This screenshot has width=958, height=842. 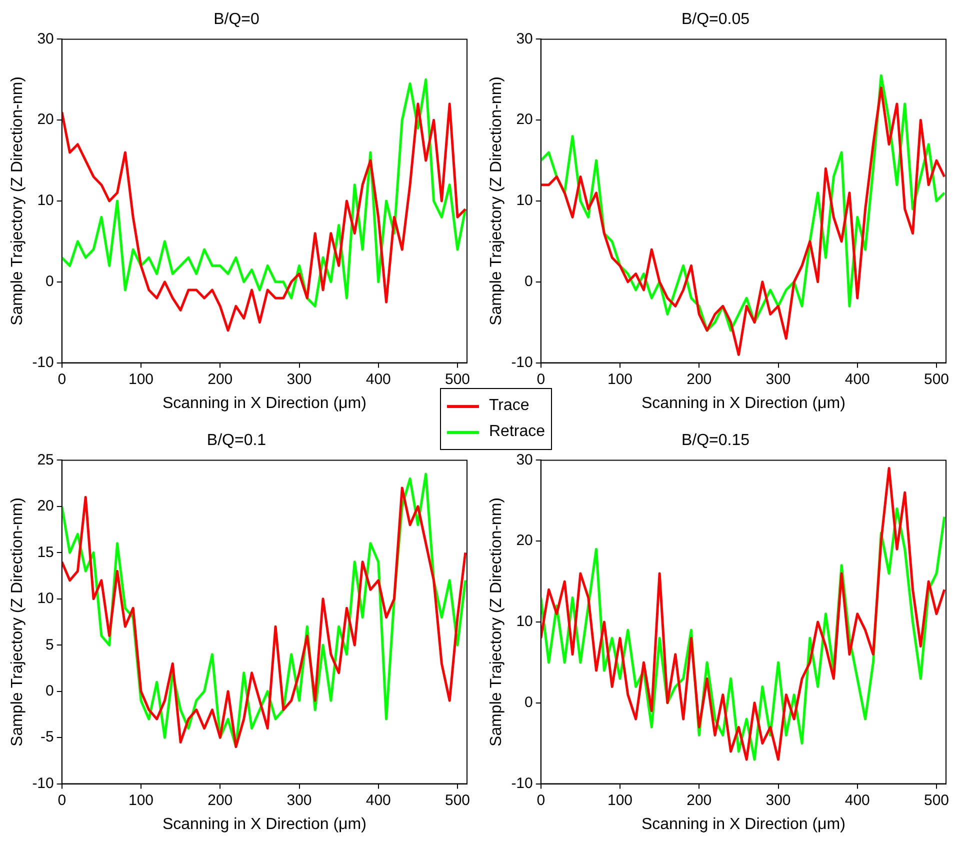 What do you see at coordinates (47, 737) in the screenshot?
I see `y-tick-label: -5` at bounding box center [47, 737].